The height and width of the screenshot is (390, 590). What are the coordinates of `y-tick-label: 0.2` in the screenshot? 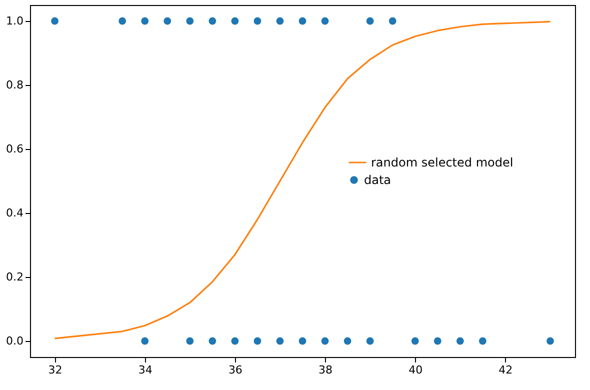 It's located at (15, 277).